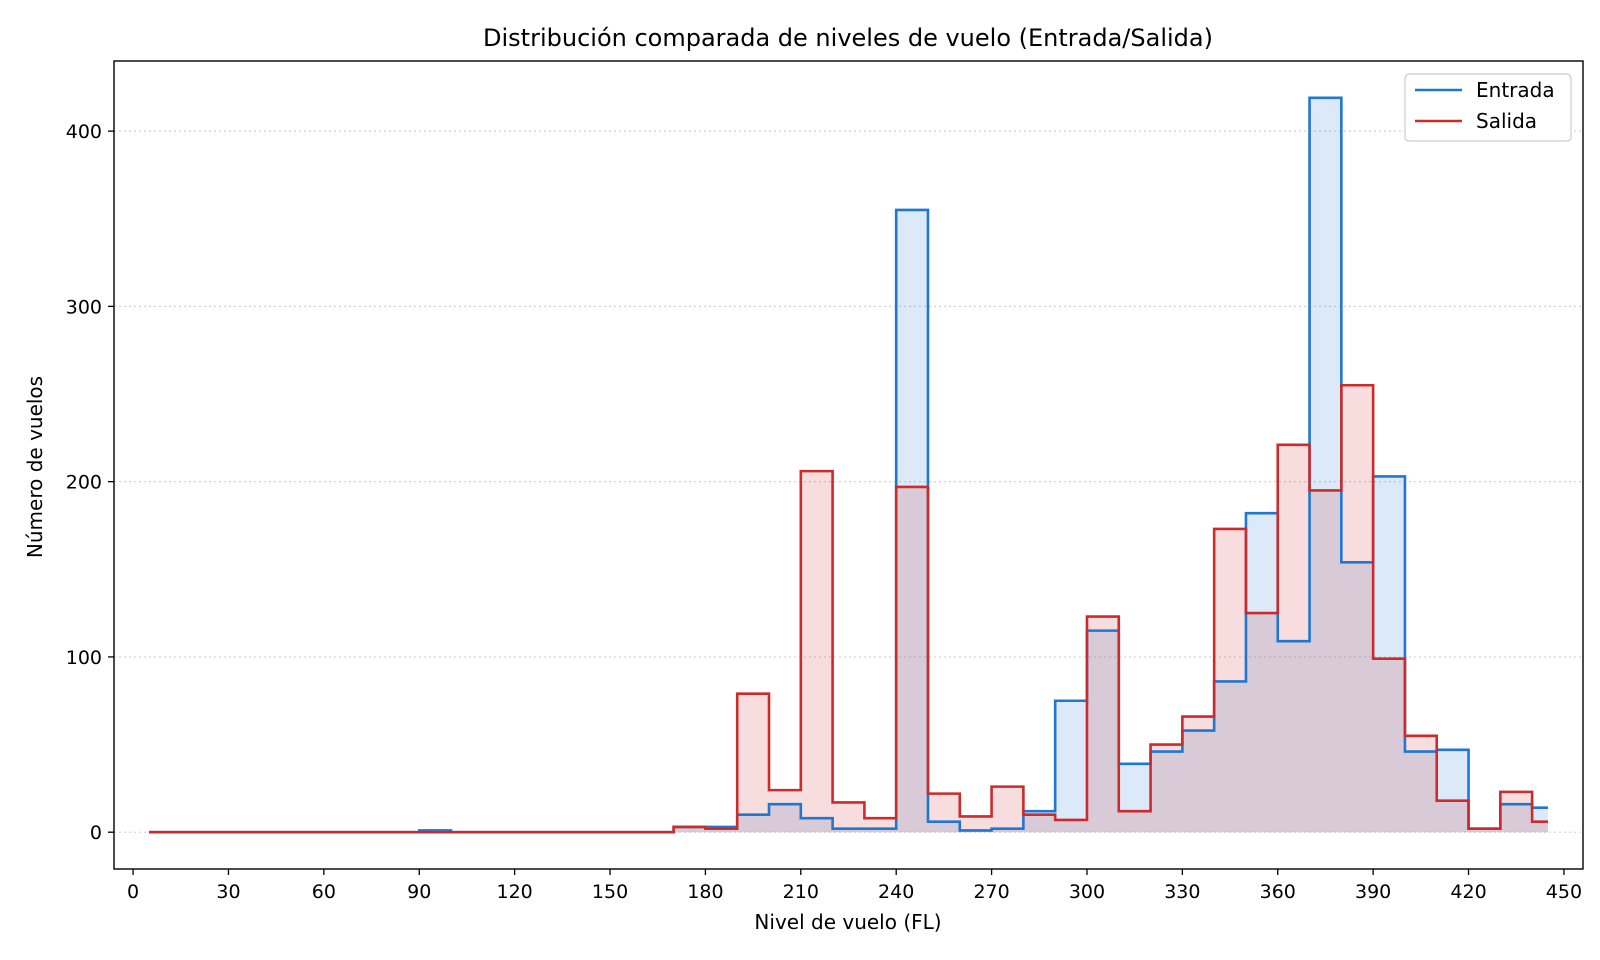  What do you see at coordinates (991, 892) in the screenshot?
I see `x-tick-label: 270` at bounding box center [991, 892].